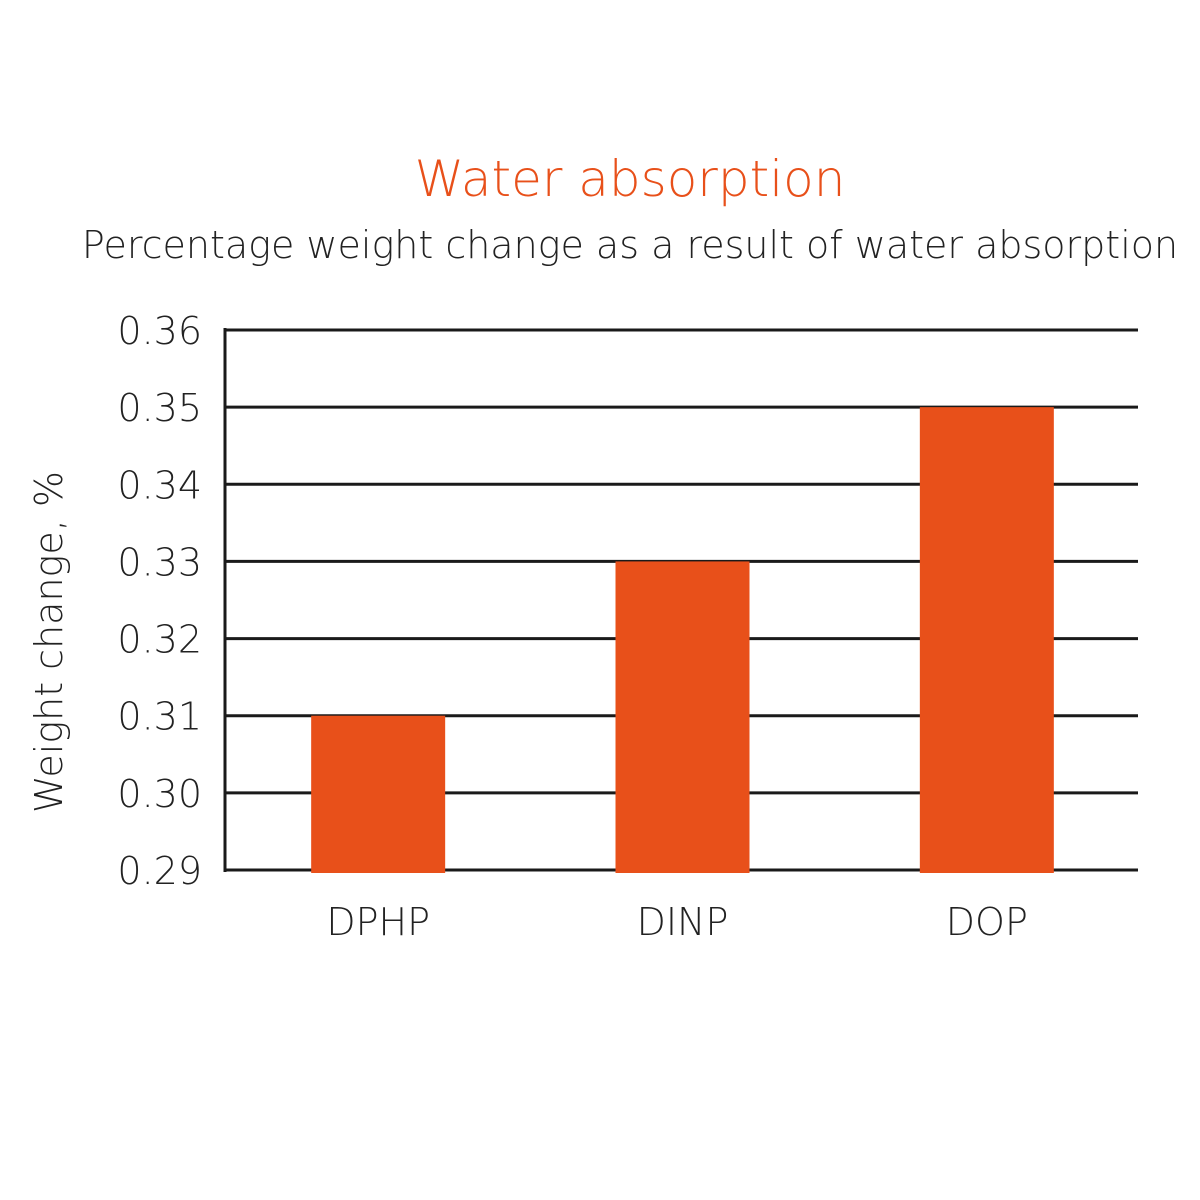  Describe the element at coordinates (159, 485) in the screenshot. I see `y-tick-label: 0.34` at that location.